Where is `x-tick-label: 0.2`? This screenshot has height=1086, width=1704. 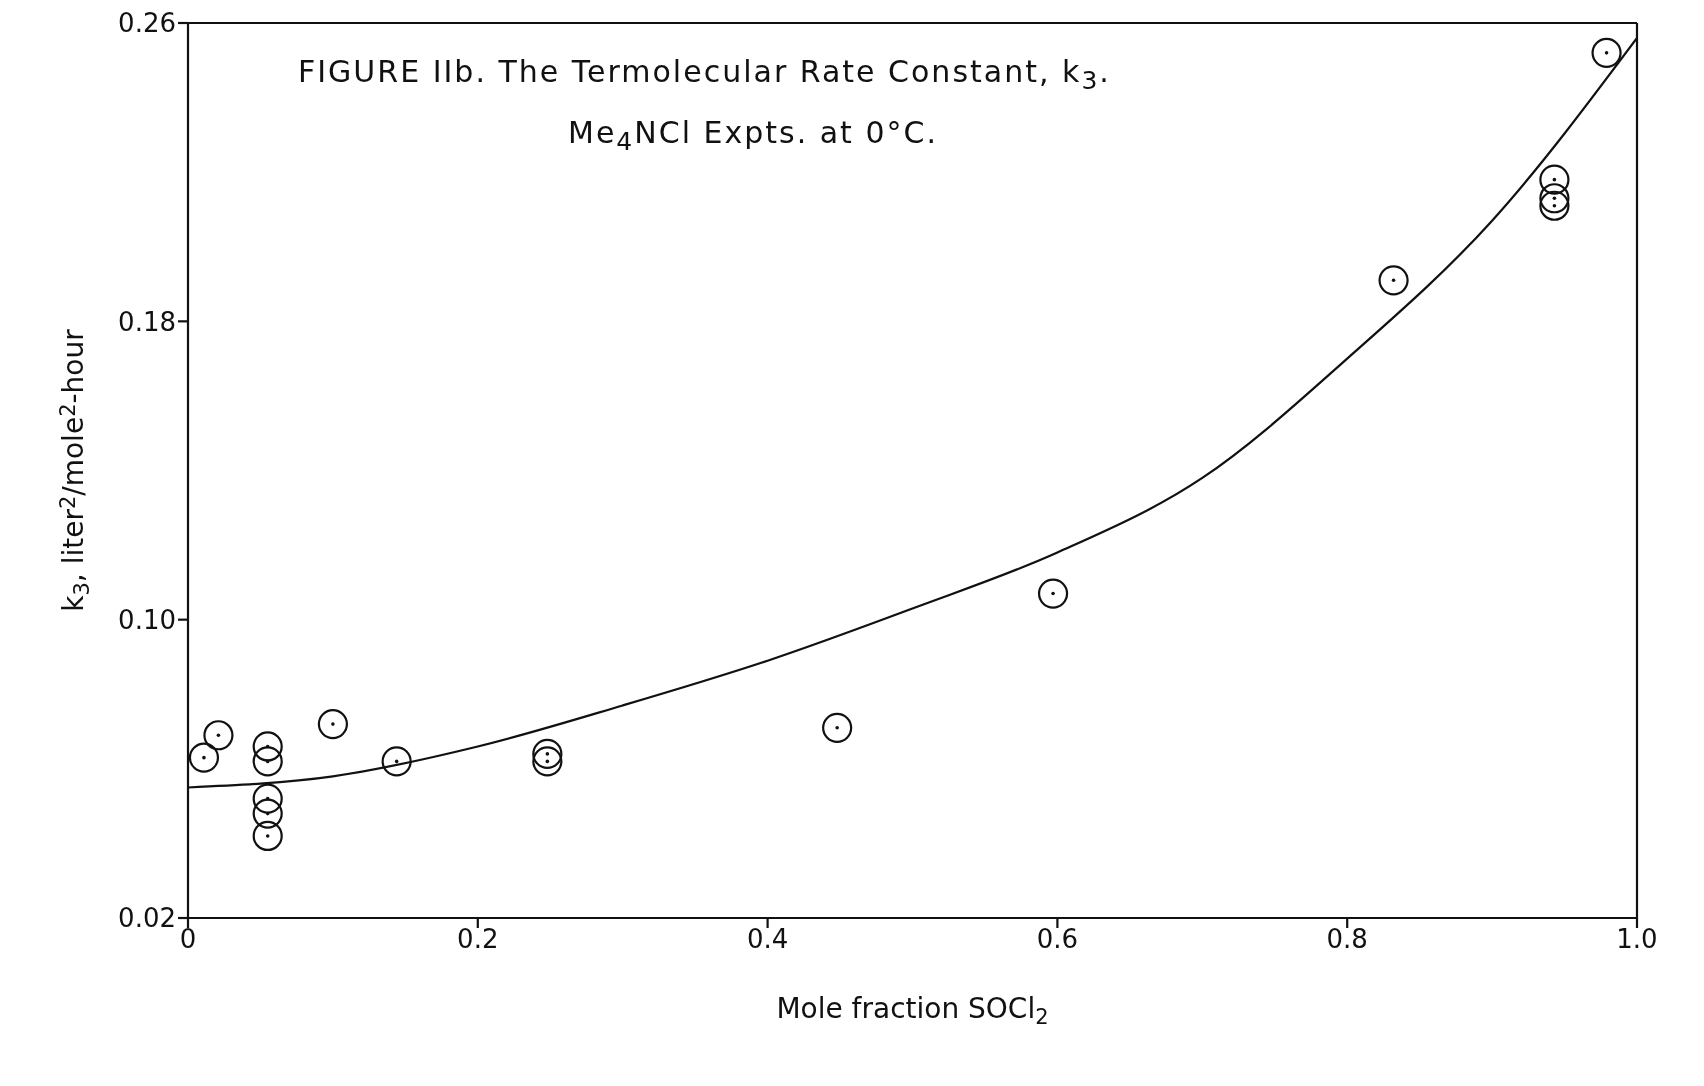 x-tick-label: 0.2 is located at coordinates (478, 939).